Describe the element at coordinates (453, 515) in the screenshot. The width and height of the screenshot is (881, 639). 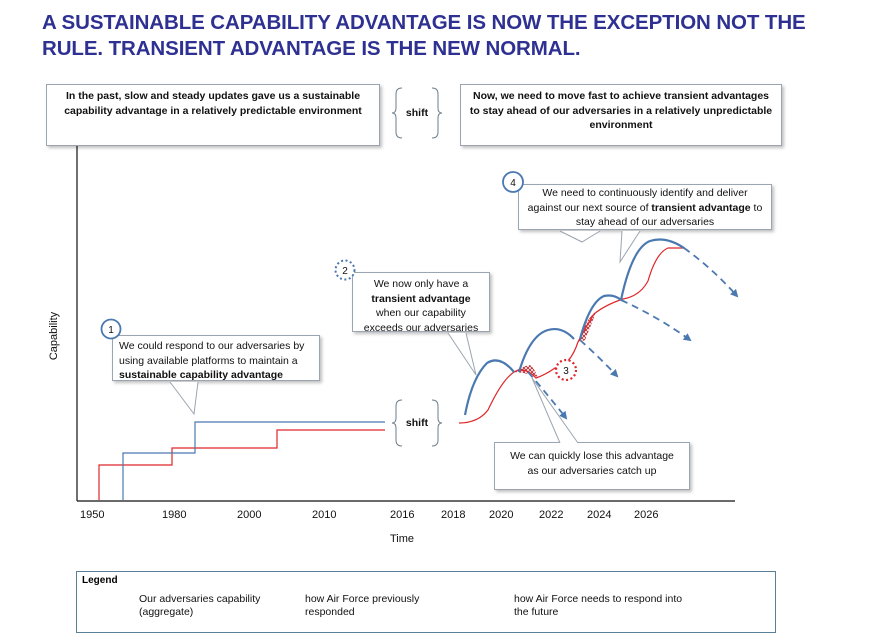
I see `x-tick-label: 2018` at that location.